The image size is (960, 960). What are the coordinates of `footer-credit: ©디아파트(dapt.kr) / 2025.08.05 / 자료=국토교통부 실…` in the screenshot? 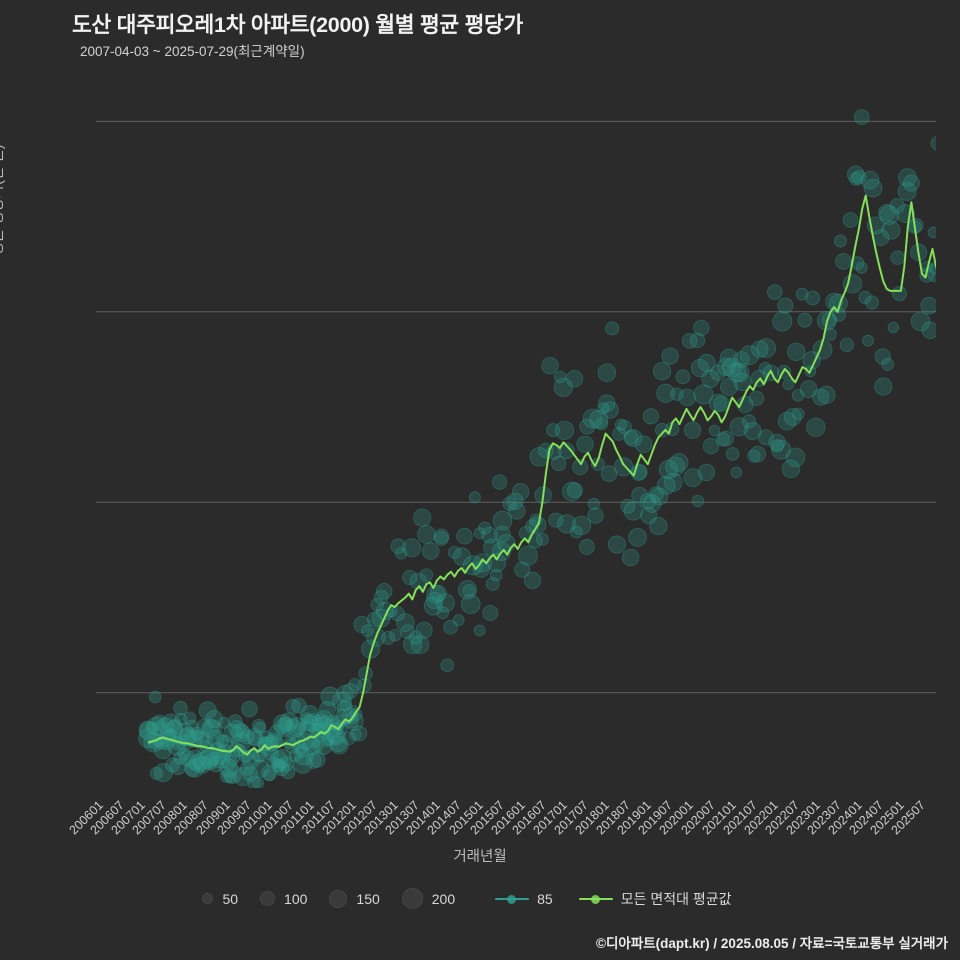 It's located at (772, 943).